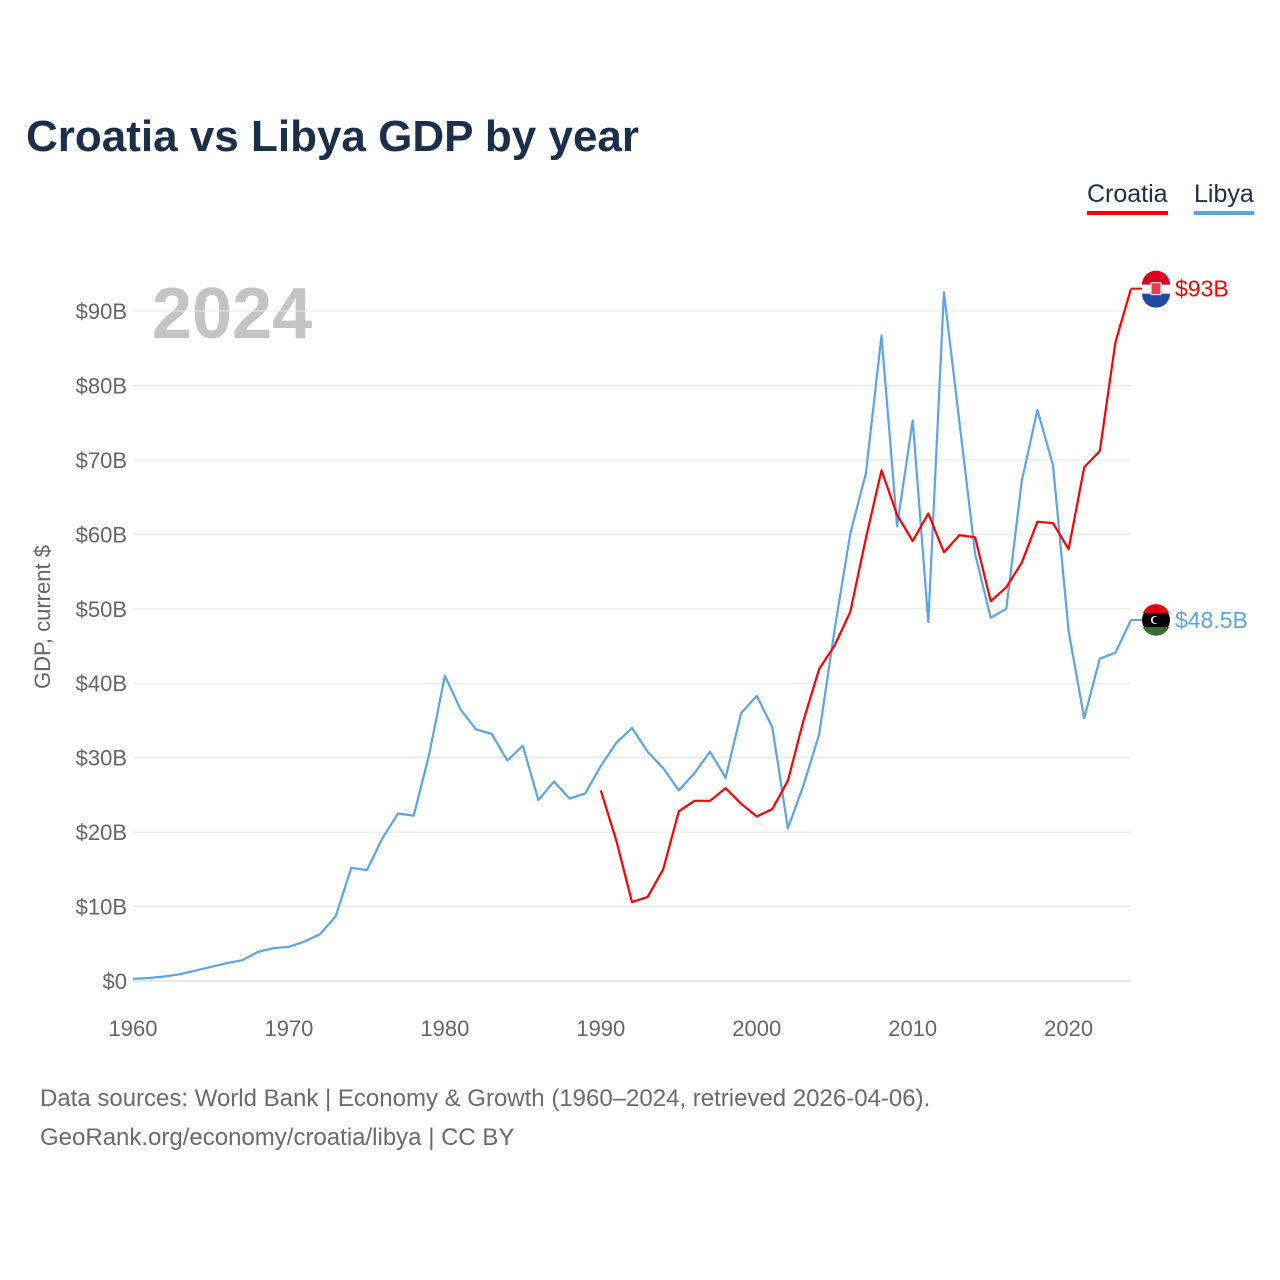 The image size is (1280, 1280). What do you see at coordinates (444, 1028) in the screenshot?
I see `x-tick-label: 1980` at bounding box center [444, 1028].